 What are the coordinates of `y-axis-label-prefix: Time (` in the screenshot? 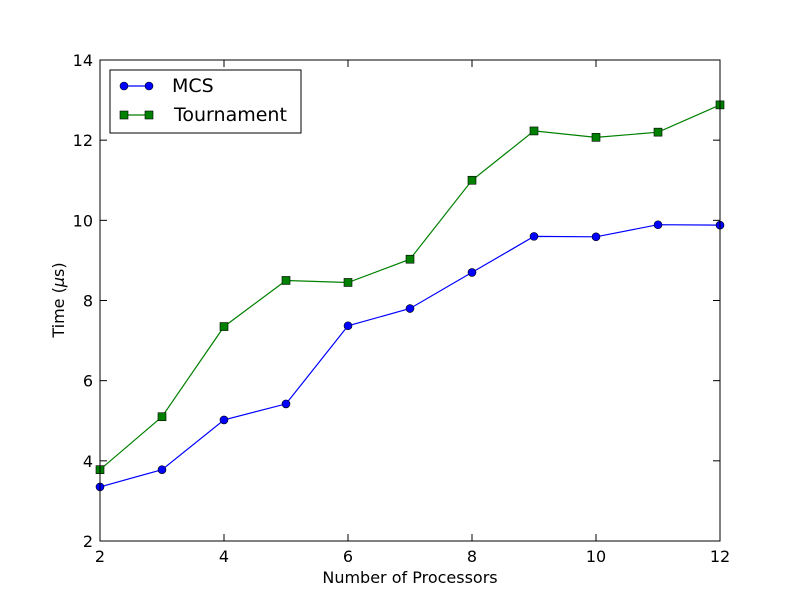 It's located at (58, 312).